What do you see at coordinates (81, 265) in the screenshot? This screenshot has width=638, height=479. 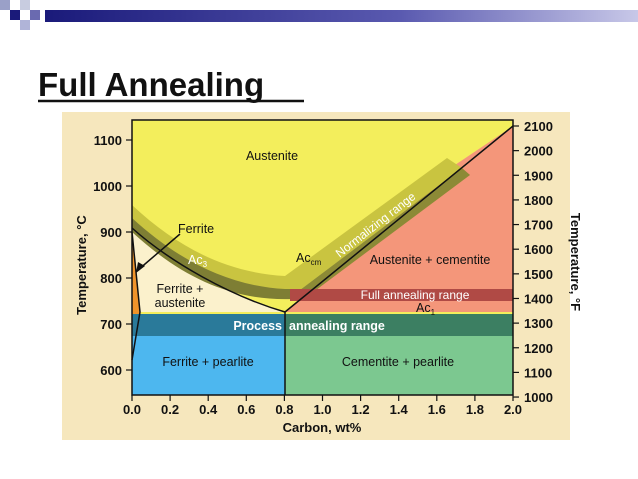 I see `y-axis-label: Temperature, °C` at bounding box center [81, 265].